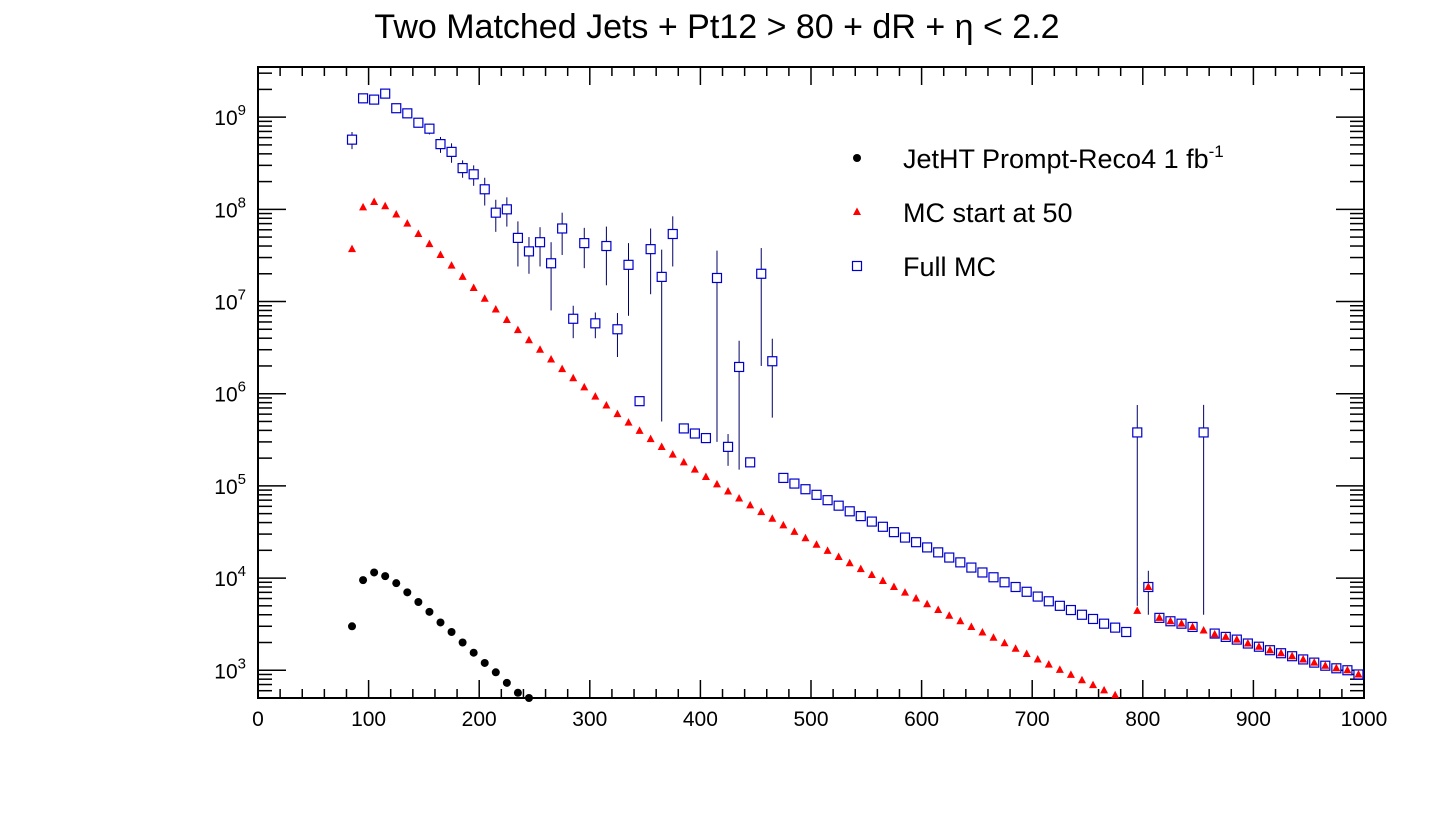  Describe the element at coordinates (479, 719) in the screenshot. I see `x-tick-label: 200` at that location.